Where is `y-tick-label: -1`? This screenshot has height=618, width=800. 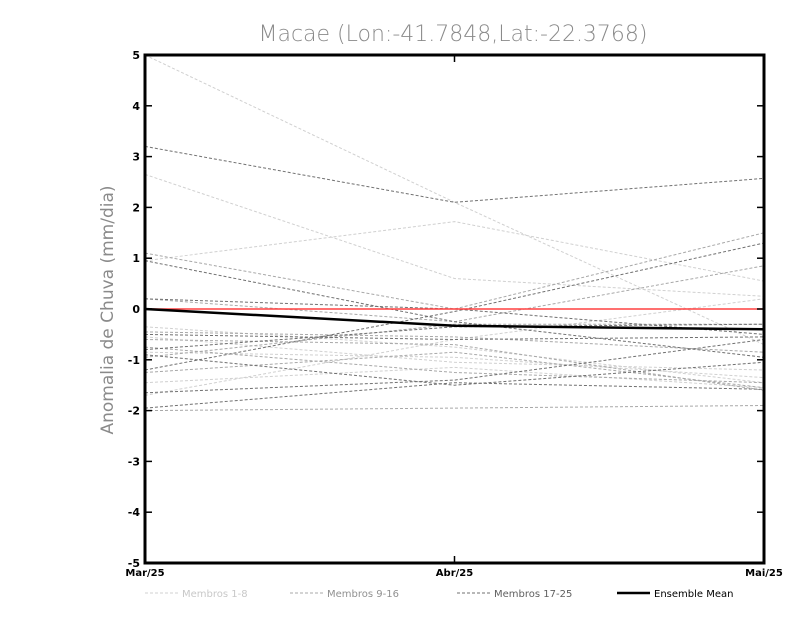 y-tick-label: -1 is located at coordinates (134, 360).